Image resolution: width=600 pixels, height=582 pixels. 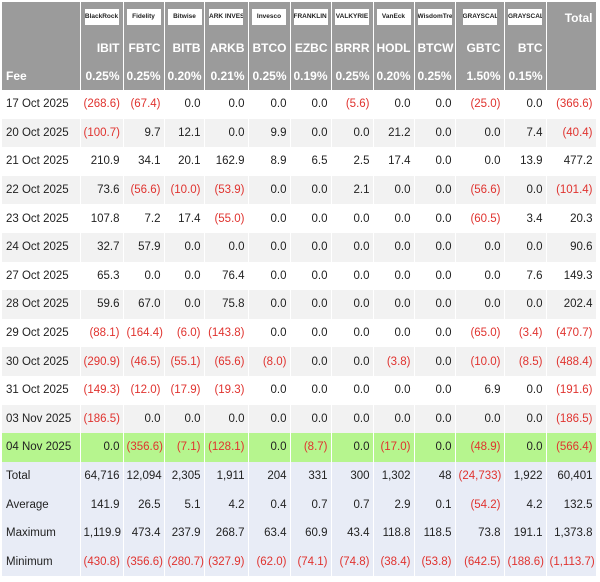 What do you see at coordinates (184, 447) in the screenshot?
I see `flow-value: (7.1)` at bounding box center [184, 447].